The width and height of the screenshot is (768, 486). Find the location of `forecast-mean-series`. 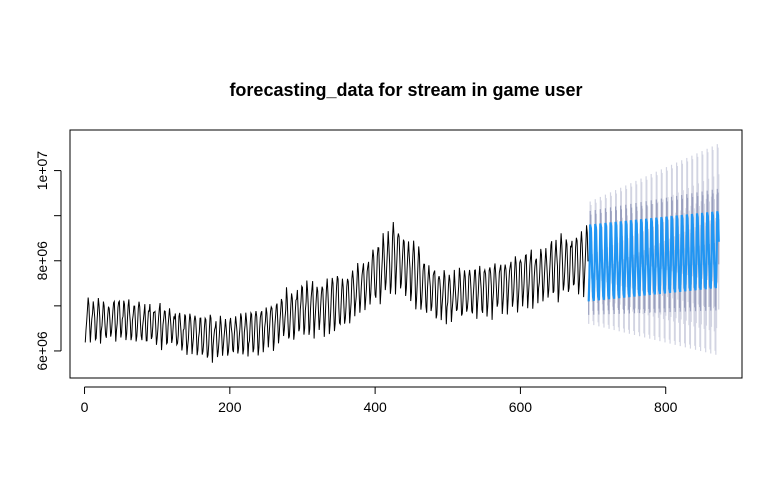

forecast-mean-series is located at coordinates (653, 256).